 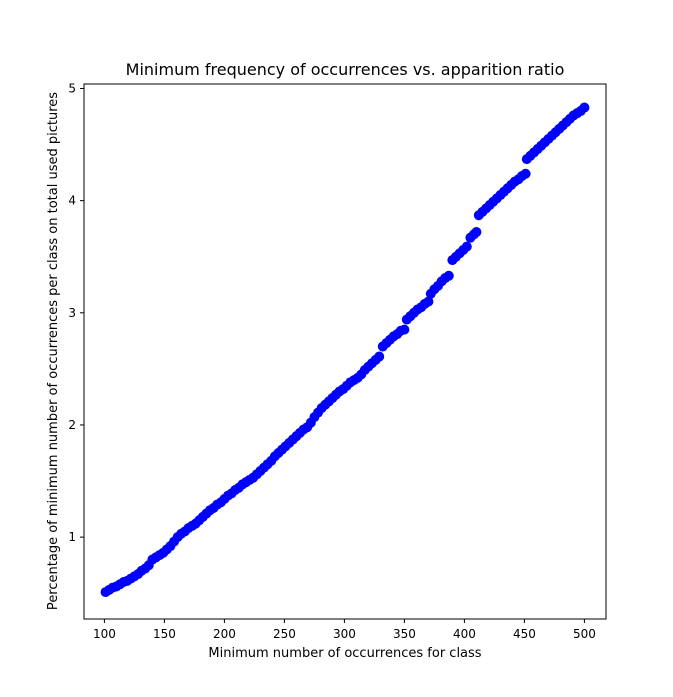 What do you see at coordinates (284, 634) in the screenshot?
I see `x-tick-label: 250` at bounding box center [284, 634].